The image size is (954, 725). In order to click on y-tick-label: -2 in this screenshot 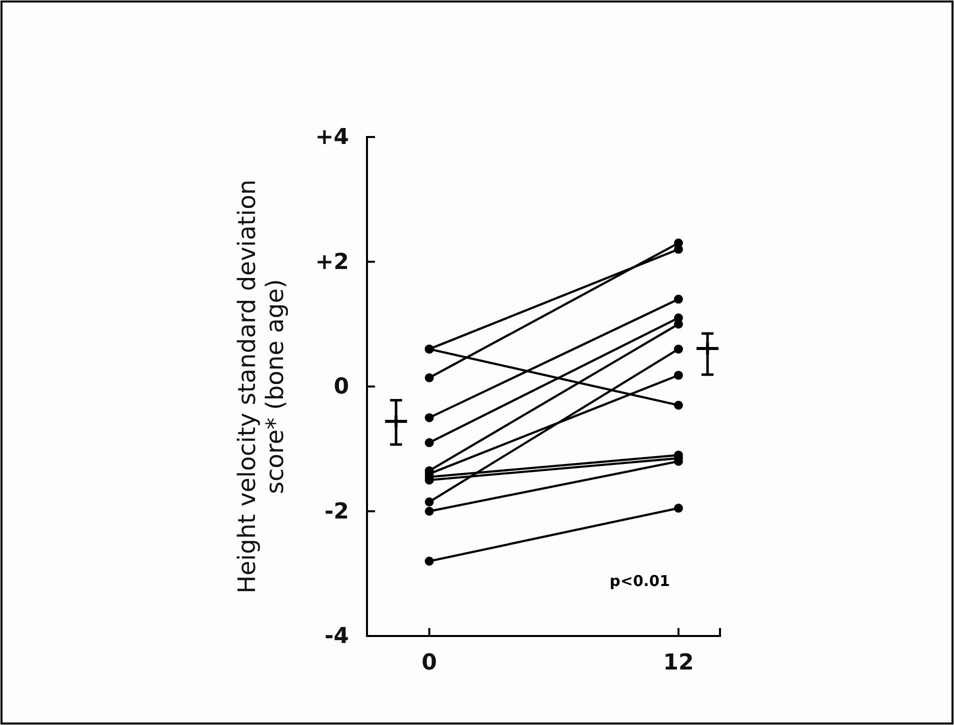, I will do `click(336, 511)`.